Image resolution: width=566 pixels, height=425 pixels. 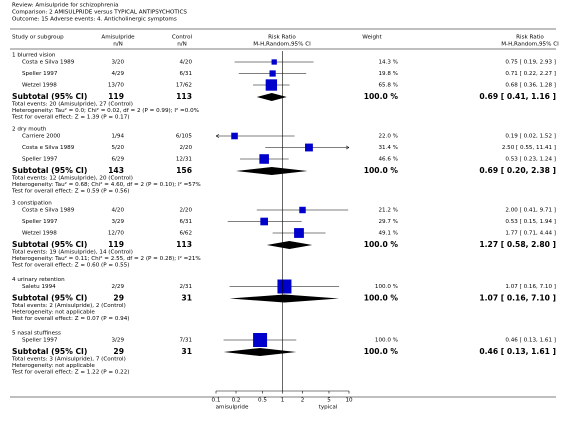 I want to click on heterogeneity: Heterogeneity: not applicable, so click(x=53, y=313).